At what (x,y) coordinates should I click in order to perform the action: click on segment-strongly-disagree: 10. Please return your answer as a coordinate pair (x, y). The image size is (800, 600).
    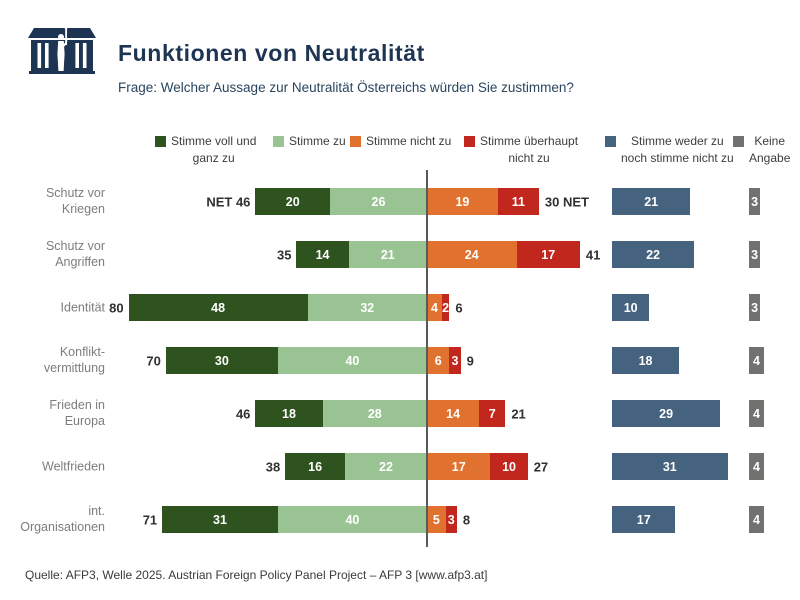
    Looking at the image, I should click on (509, 466).